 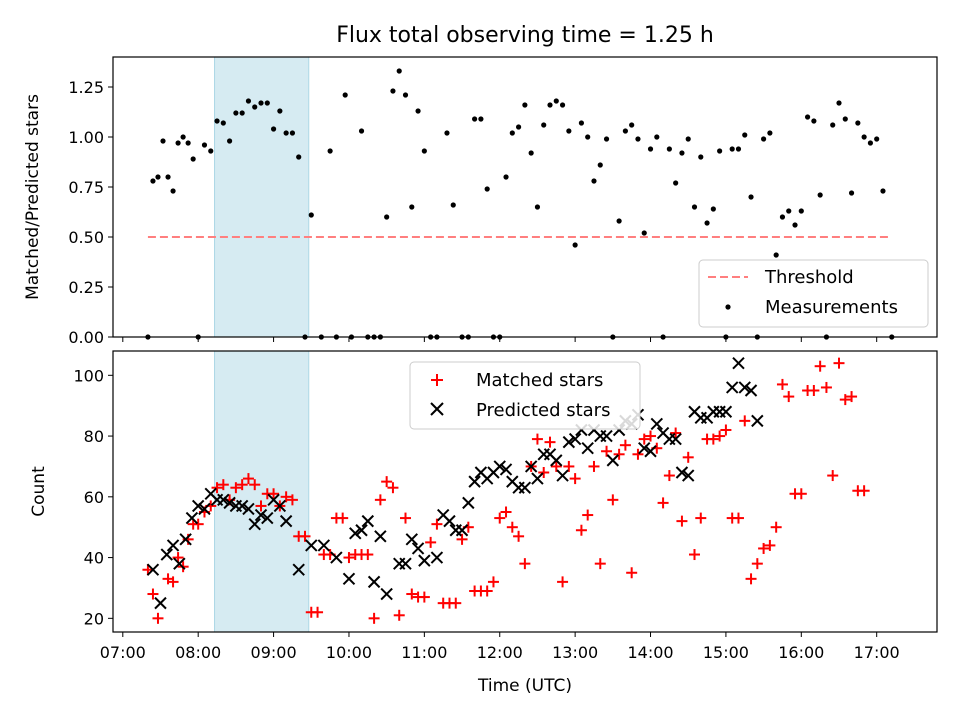 What do you see at coordinates (539, 380) in the screenshot?
I see `matched-legend-label: Matched stars` at bounding box center [539, 380].